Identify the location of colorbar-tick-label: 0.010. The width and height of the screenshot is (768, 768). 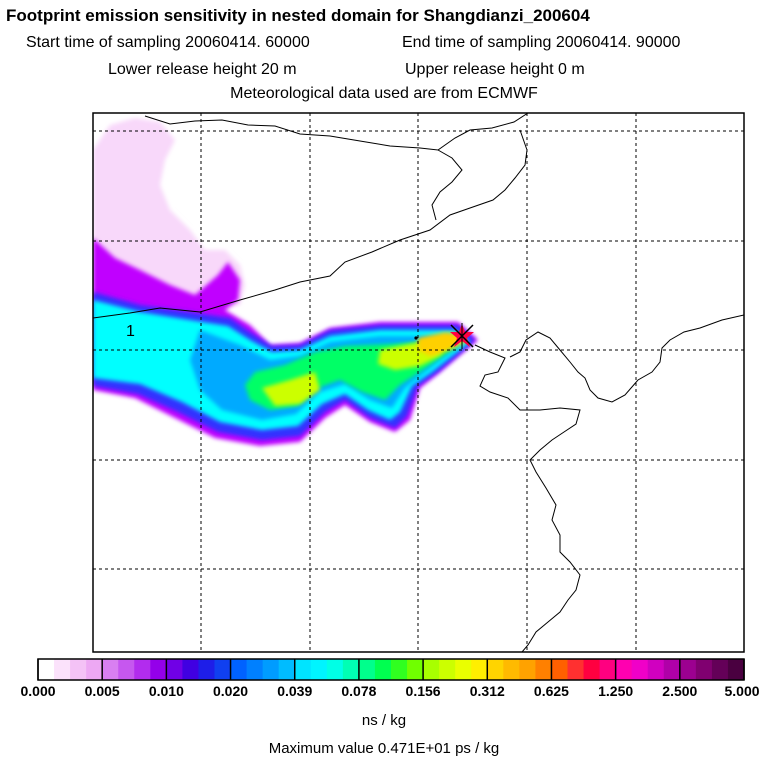
(166, 691).